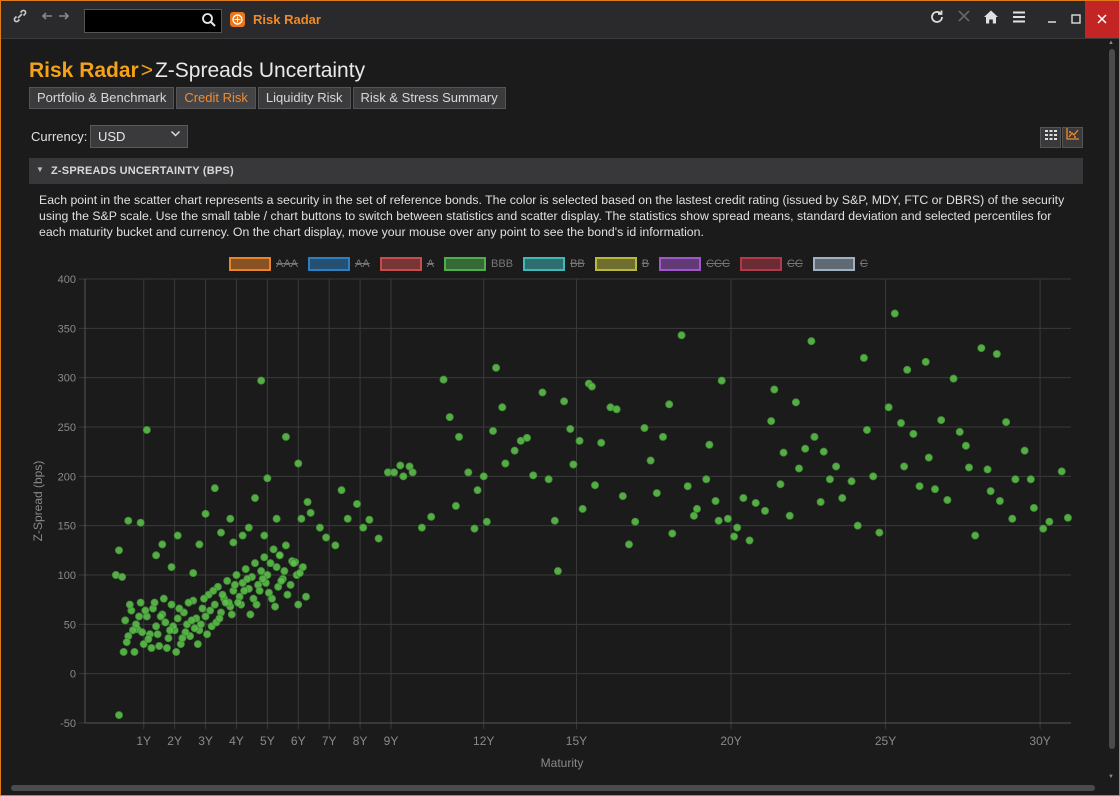 The height and width of the screenshot is (796, 1120). I want to click on horizontal-scrollbar, so click(553, 788).